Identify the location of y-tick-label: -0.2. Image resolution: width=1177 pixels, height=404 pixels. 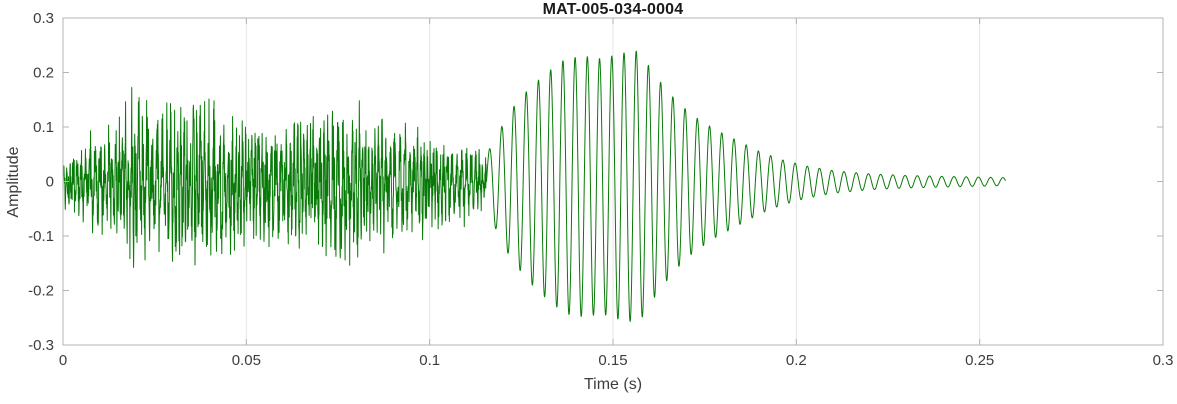
(41, 291).